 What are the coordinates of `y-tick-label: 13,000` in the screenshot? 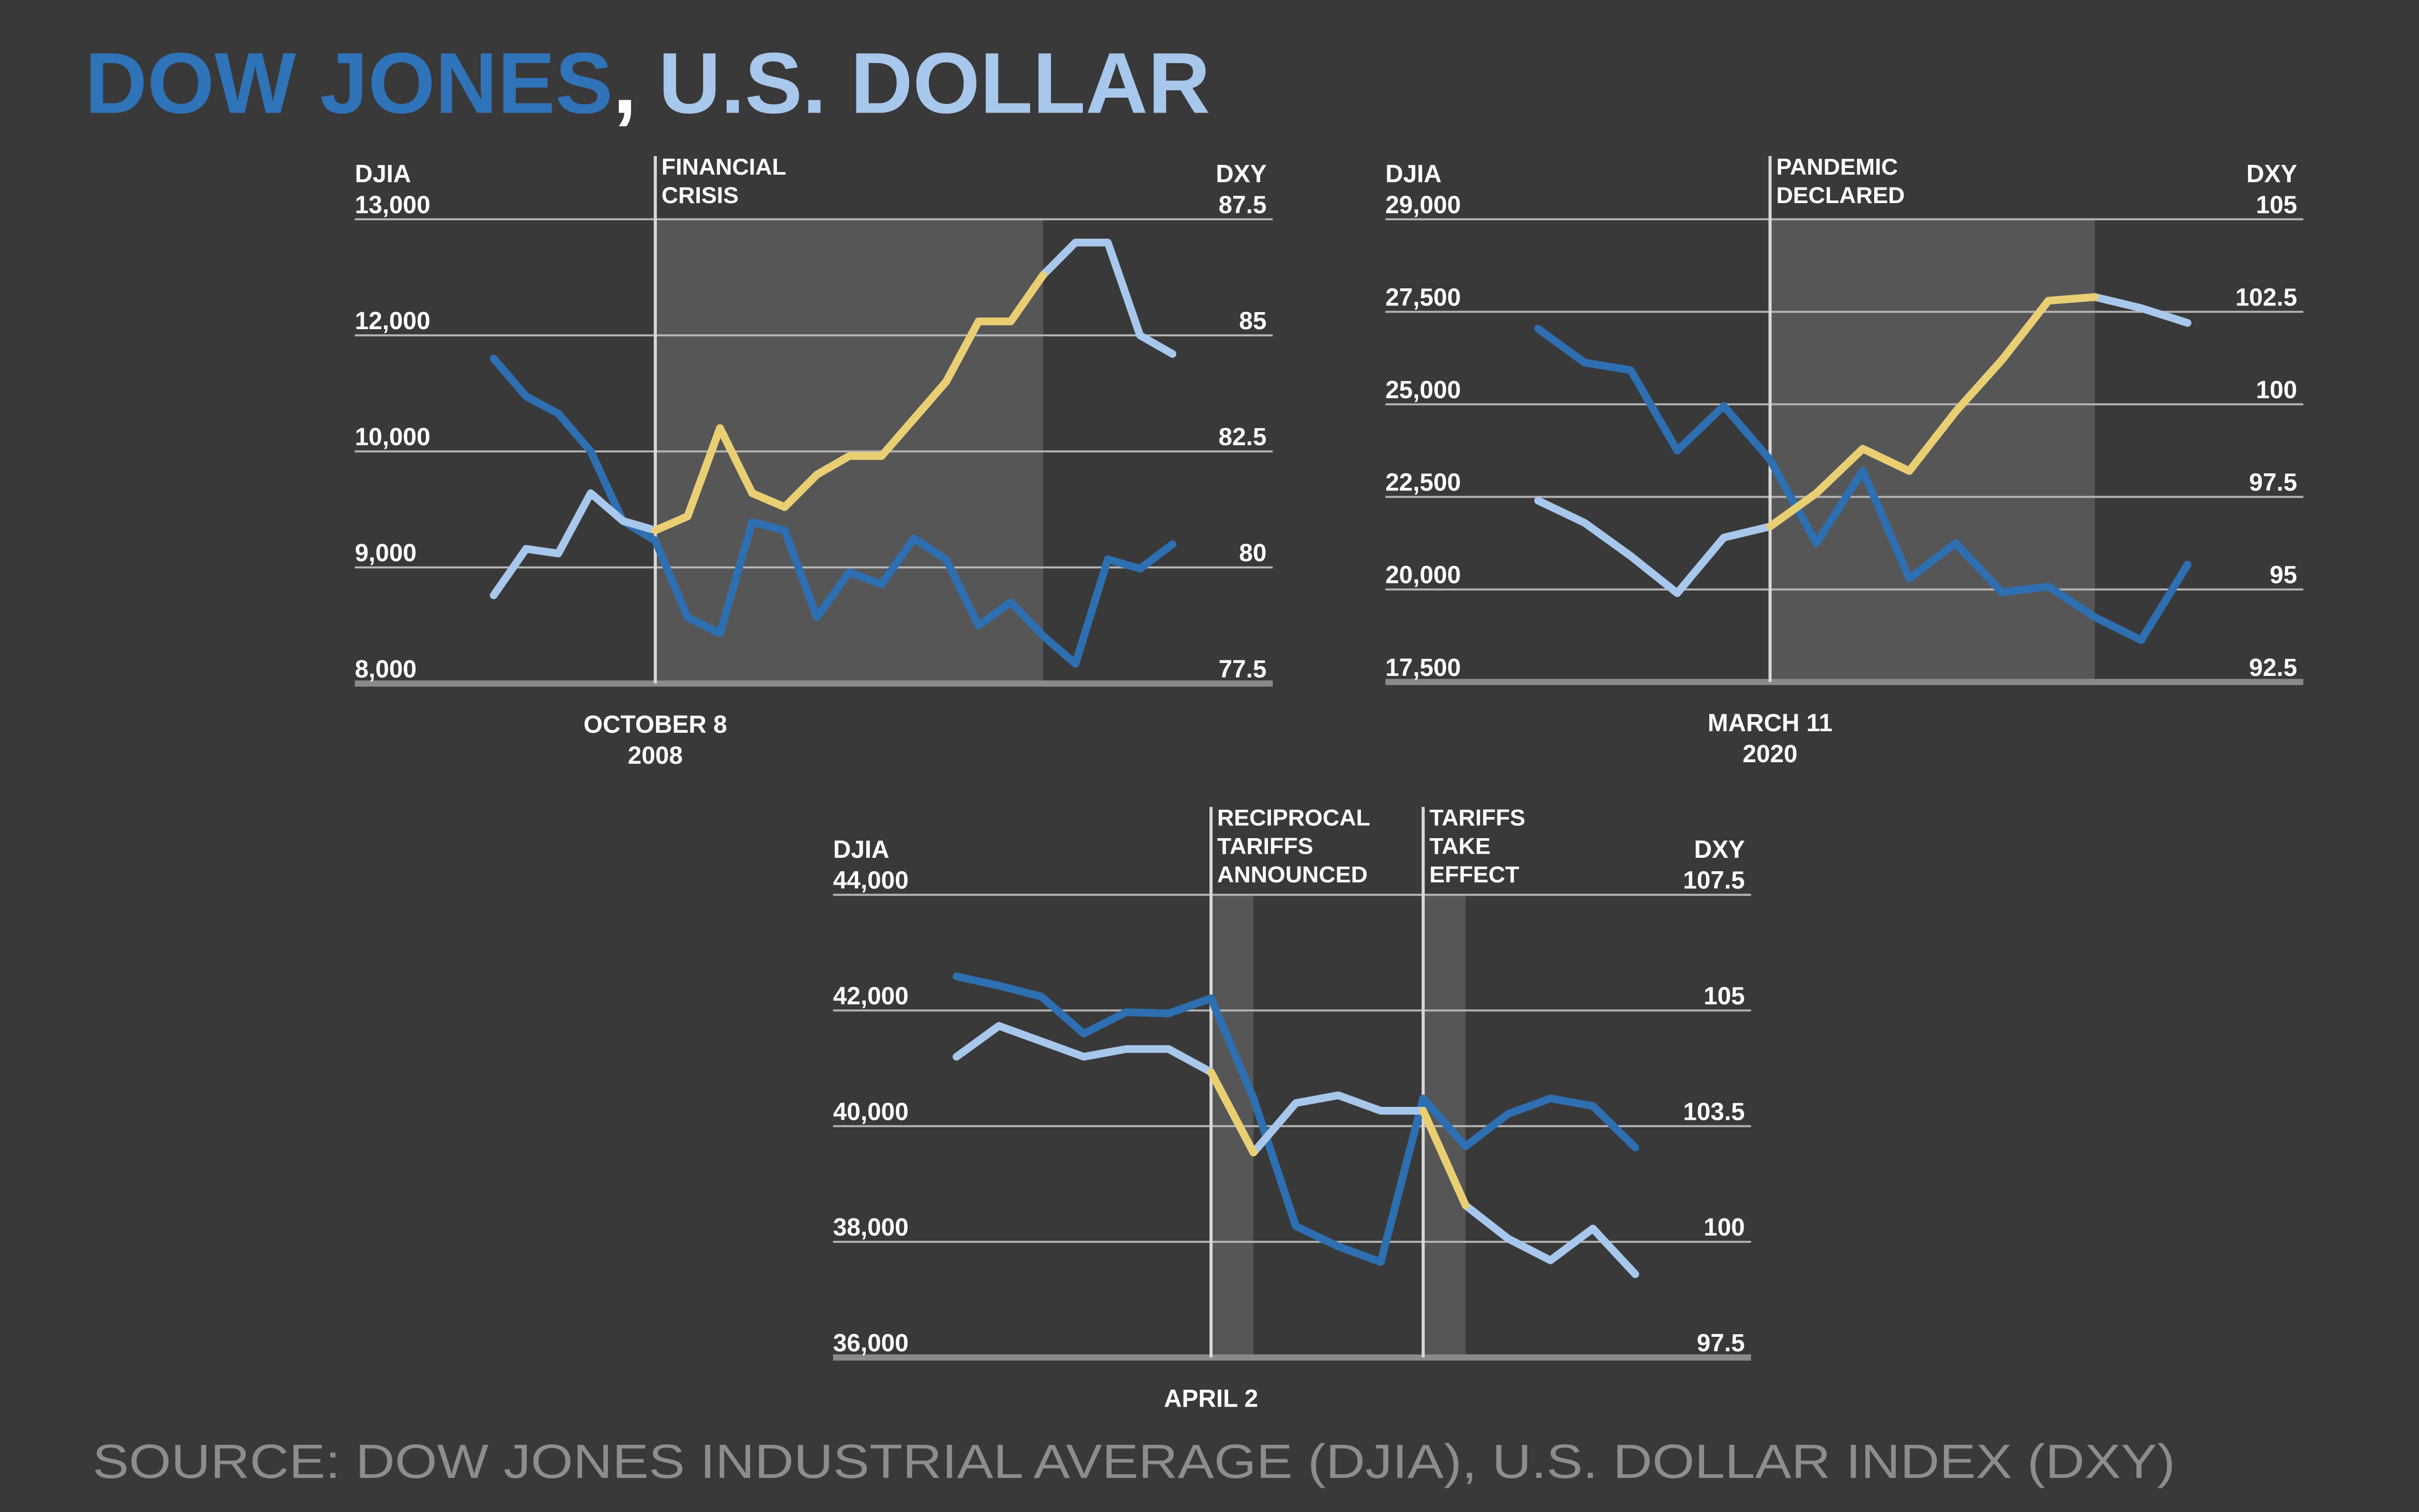 It's located at (392, 205).